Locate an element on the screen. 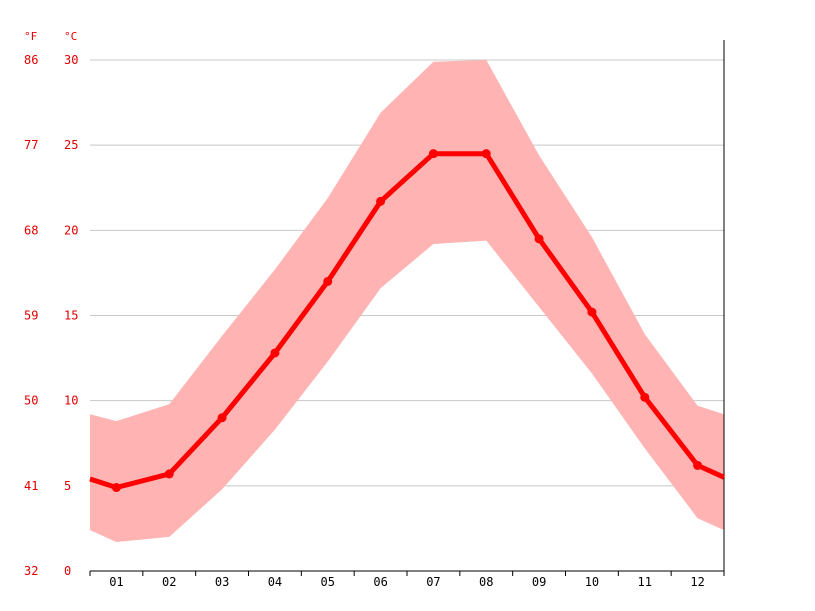 This screenshot has height=611, width=815. x-tick-label: 08 is located at coordinates (486, 582).